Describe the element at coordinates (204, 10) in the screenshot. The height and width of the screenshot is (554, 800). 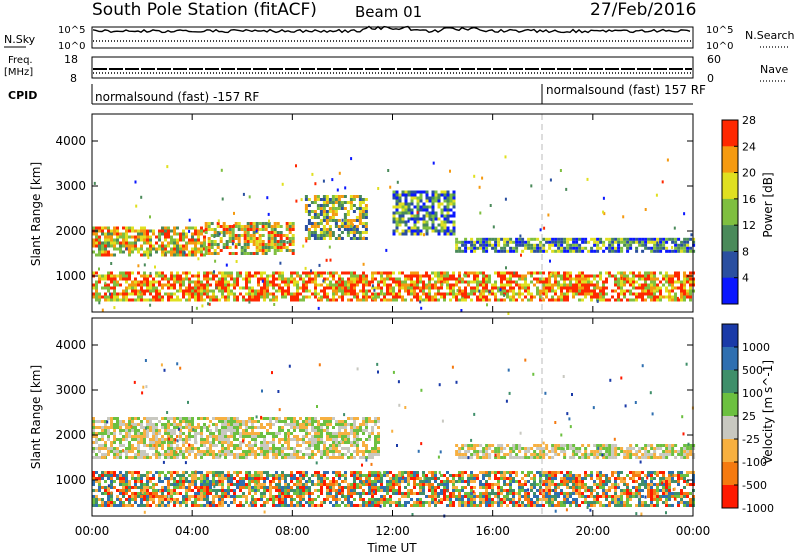
I see `plot-title: South Pole Station (fitACF)` at that location.